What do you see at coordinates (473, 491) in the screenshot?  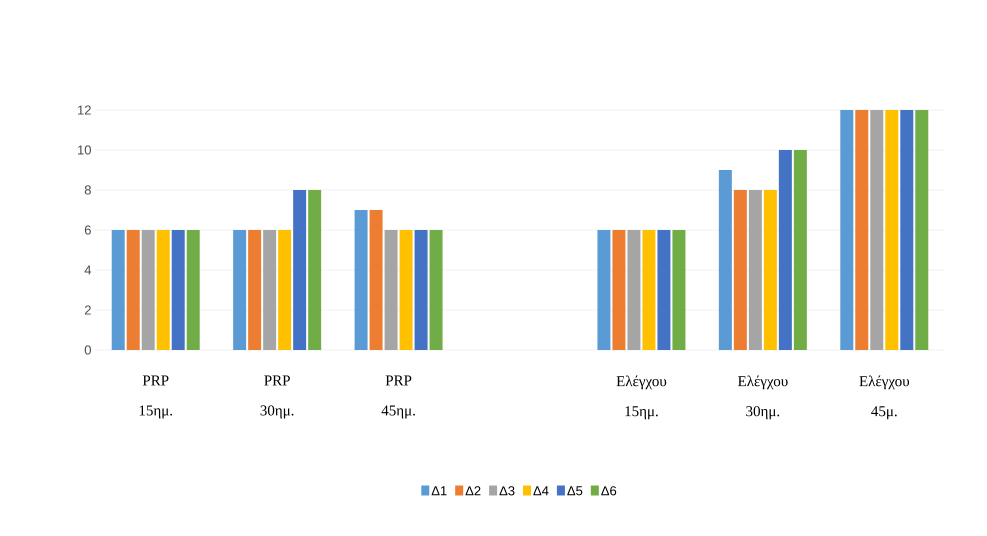 I see `legend-label: Δ2` at bounding box center [473, 491].